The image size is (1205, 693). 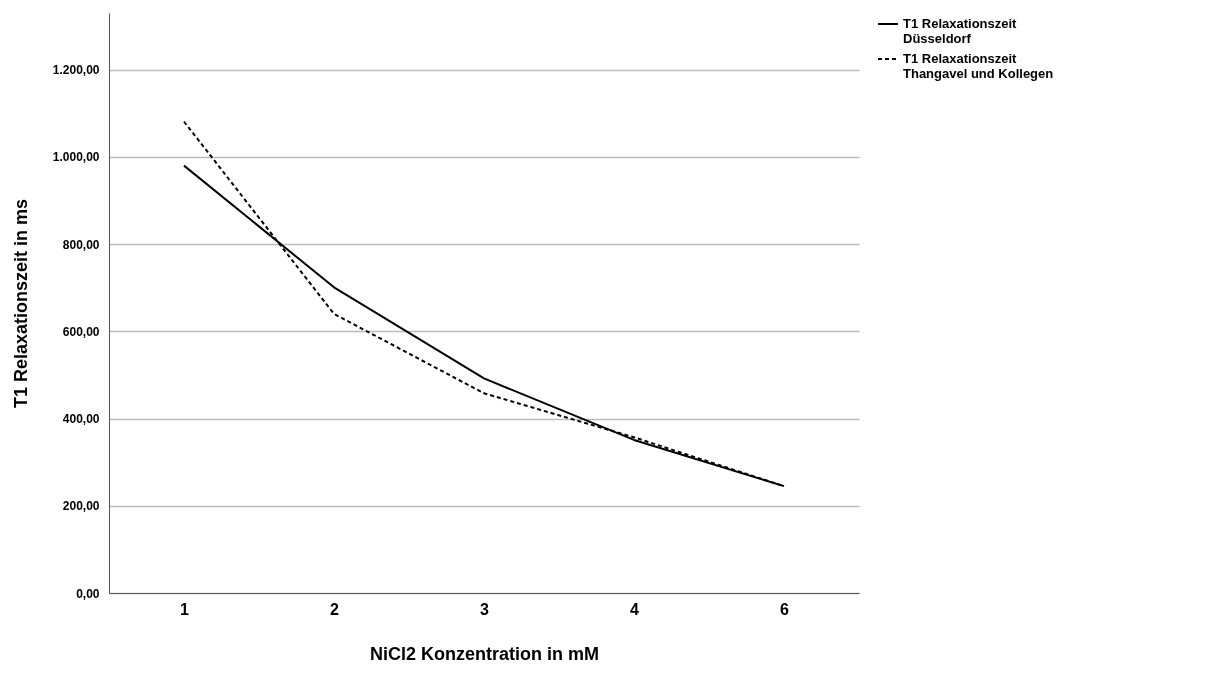 What do you see at coordinates (485, 609) in the screenshot?
I see `x-tick-label: 3` at bounding box center [485, 609].